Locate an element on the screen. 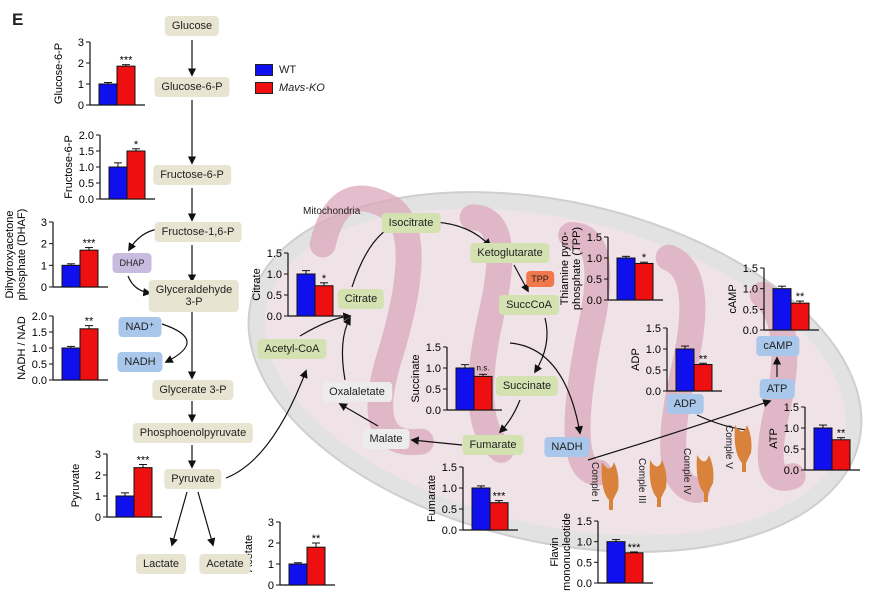 The image size is (872, 598). legend-swatch-ko is located at coordinates (264, 88).